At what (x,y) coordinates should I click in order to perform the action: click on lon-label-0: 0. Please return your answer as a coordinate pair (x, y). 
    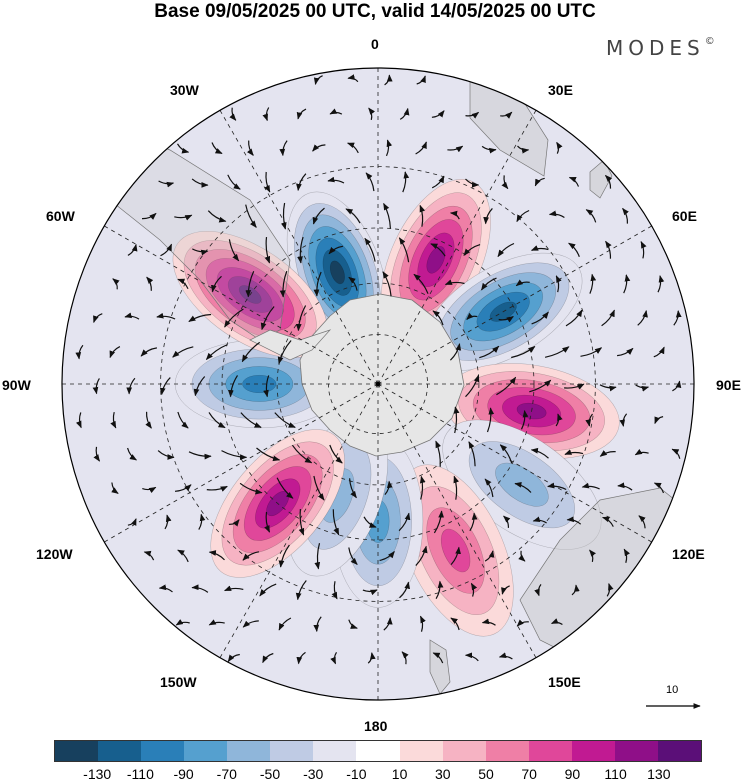
    Looking at the image, I should click on (375, 44).